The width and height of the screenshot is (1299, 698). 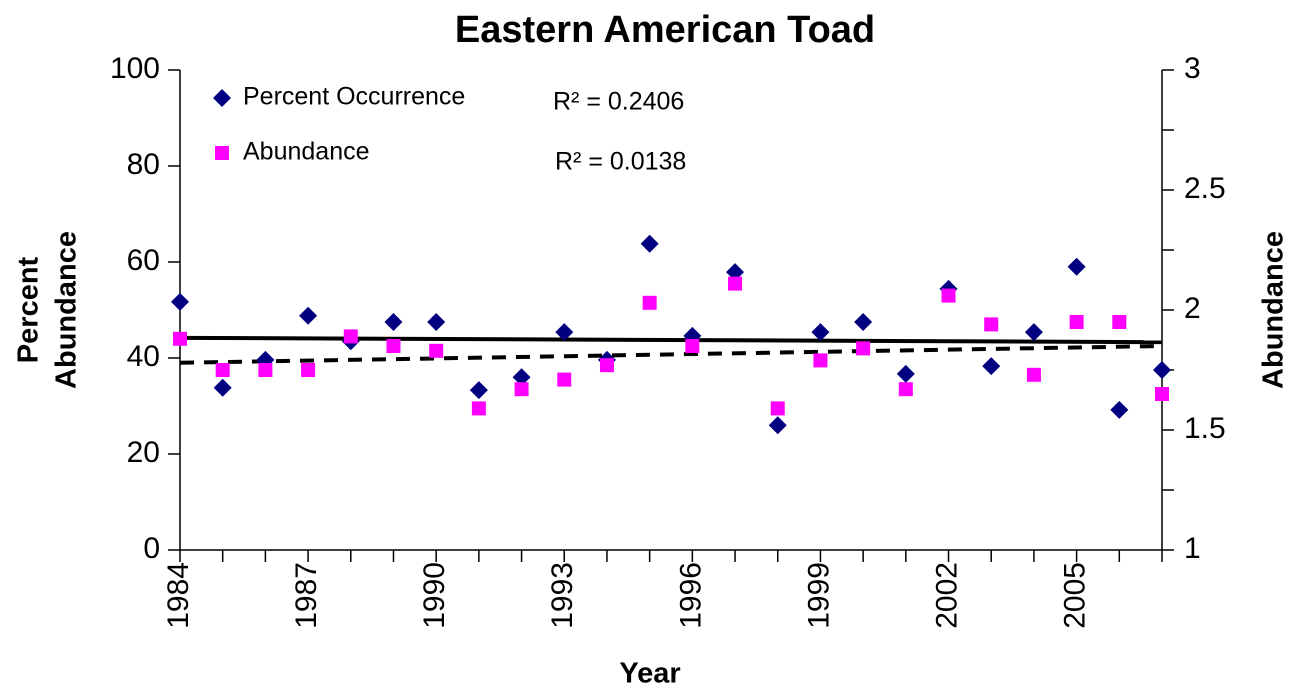 I want to click on x-axis-title: Year, so click(x=649, y=674).